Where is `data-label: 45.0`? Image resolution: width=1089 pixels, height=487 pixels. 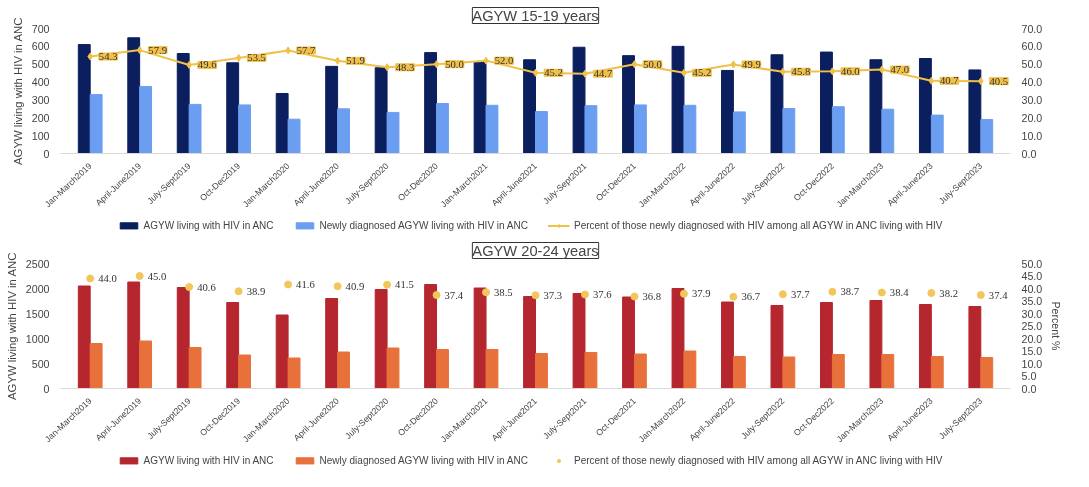 data-label: 45.0 is located at coordinates (157, 276).